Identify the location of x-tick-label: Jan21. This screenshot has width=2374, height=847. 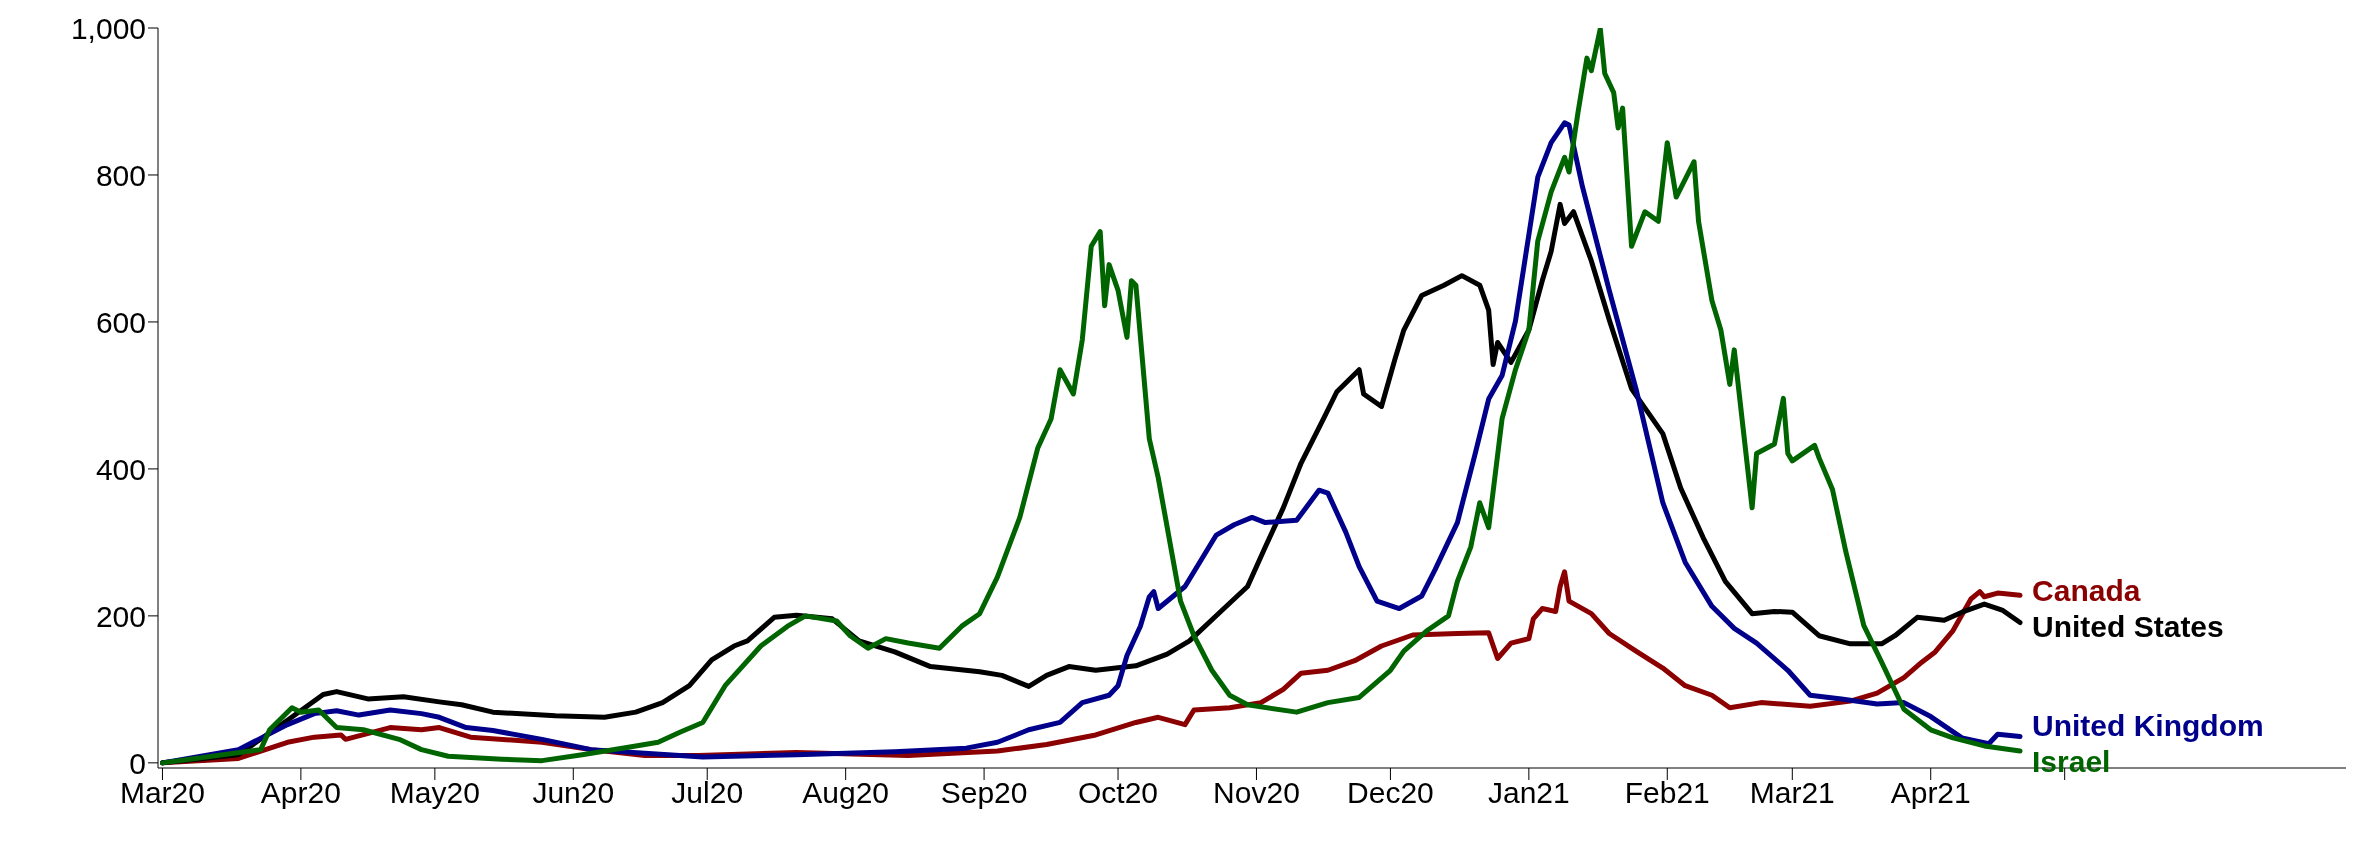
(1528, 793).